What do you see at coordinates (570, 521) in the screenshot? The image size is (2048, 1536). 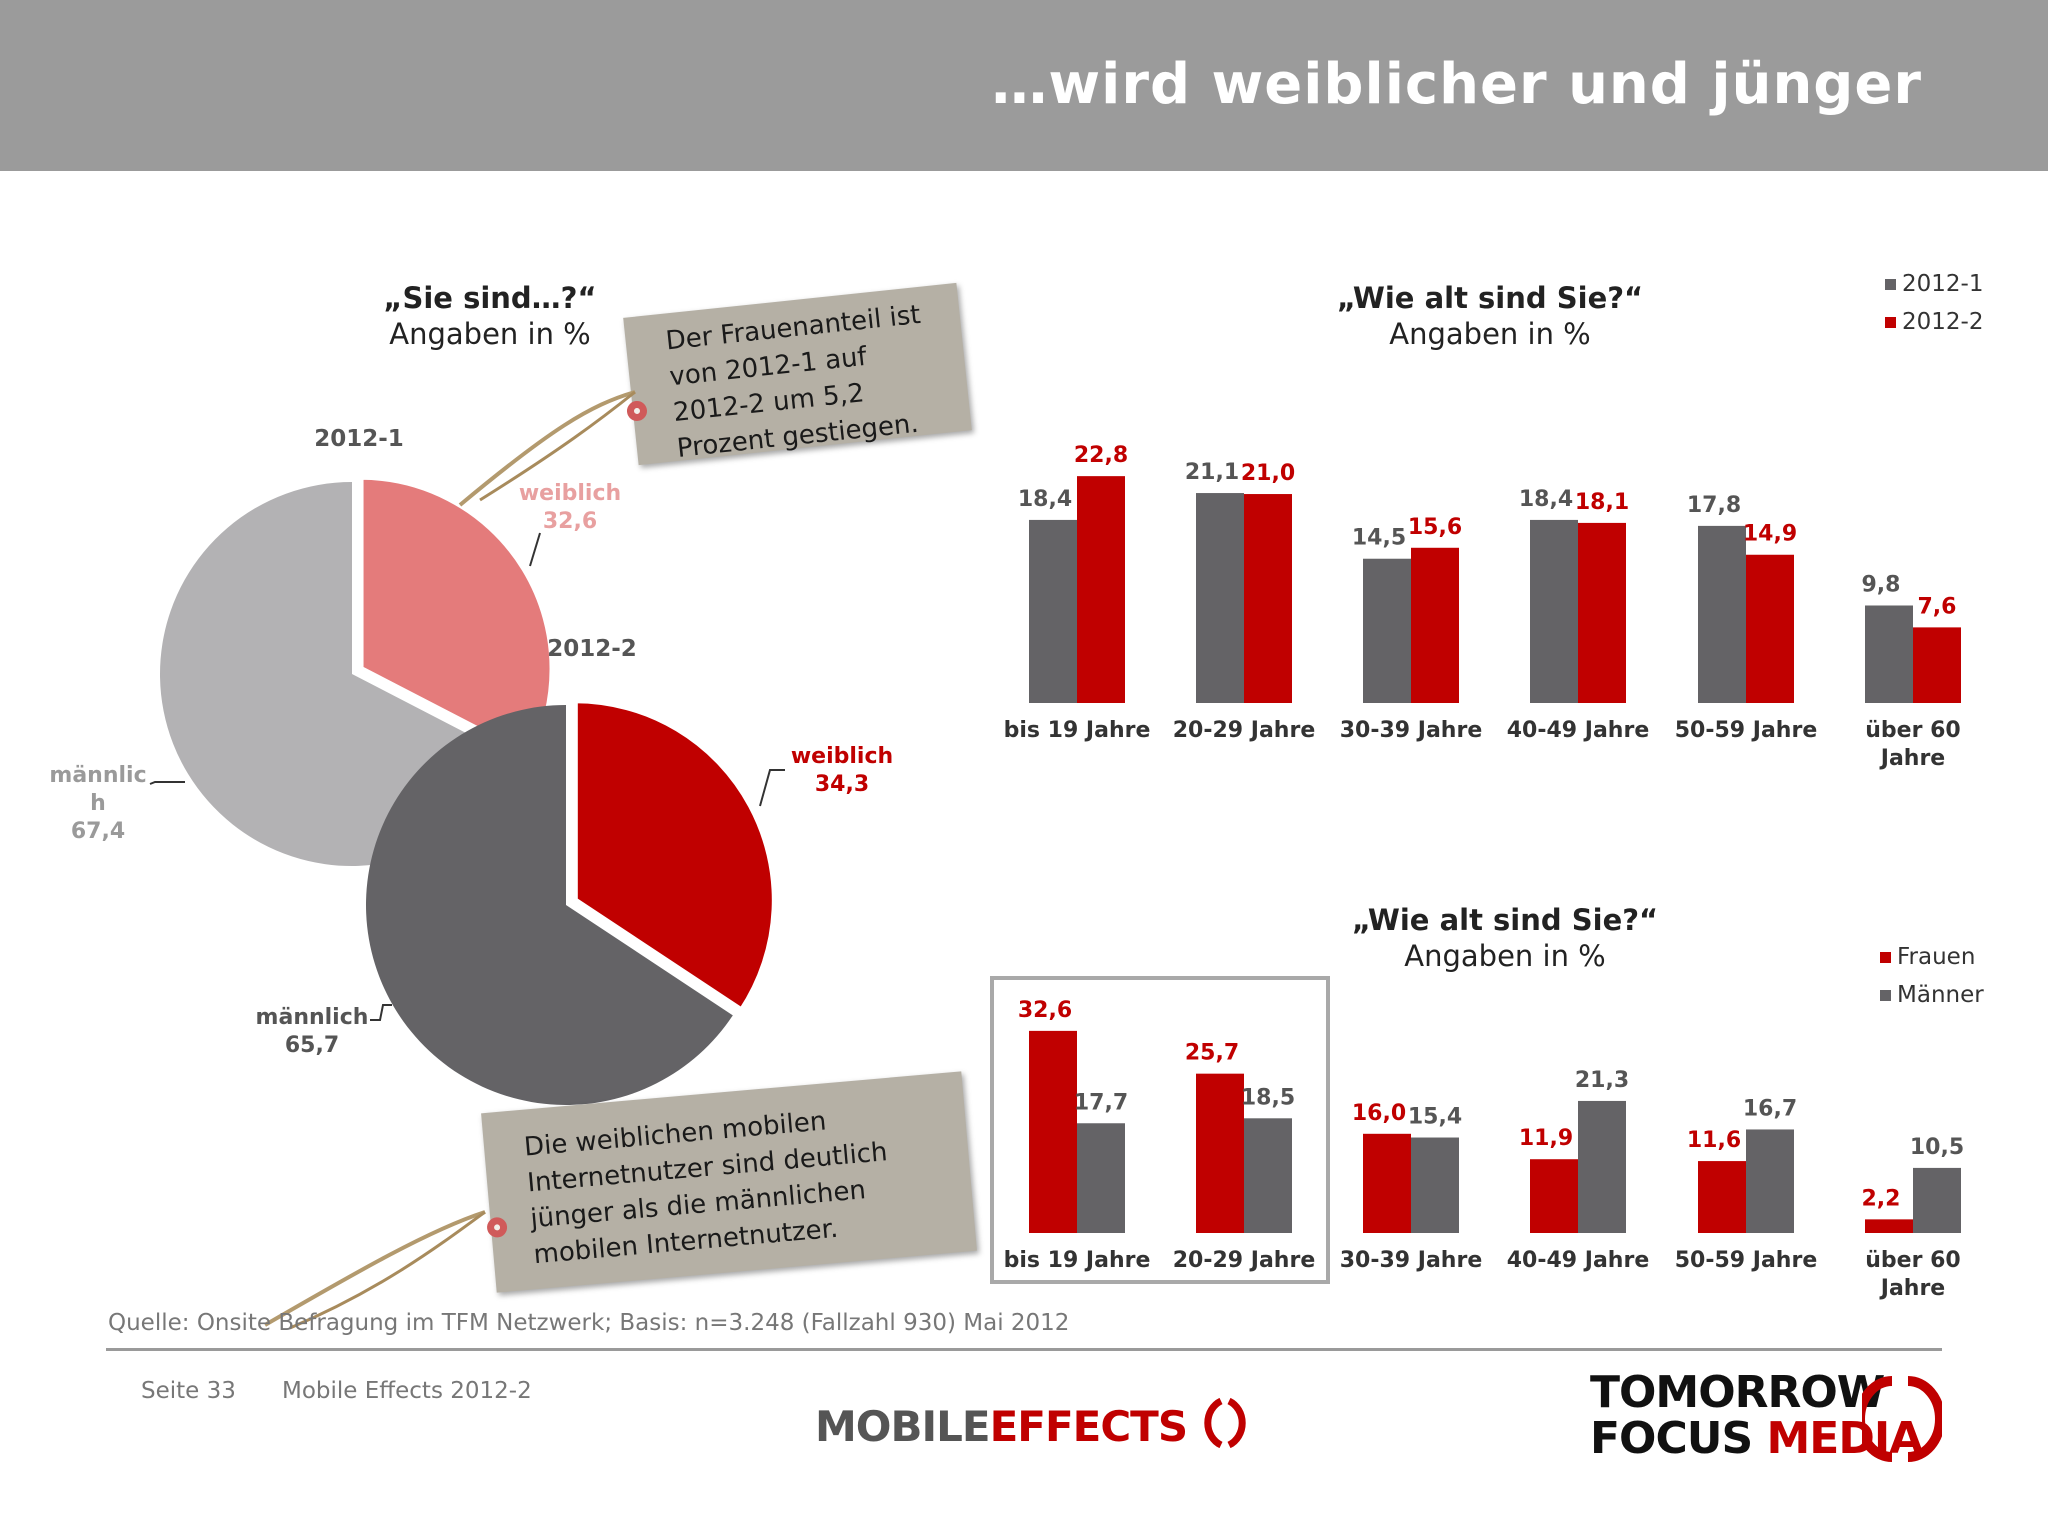 I see `pie-w1-value: 32,6` at bounding box center [570, 521].